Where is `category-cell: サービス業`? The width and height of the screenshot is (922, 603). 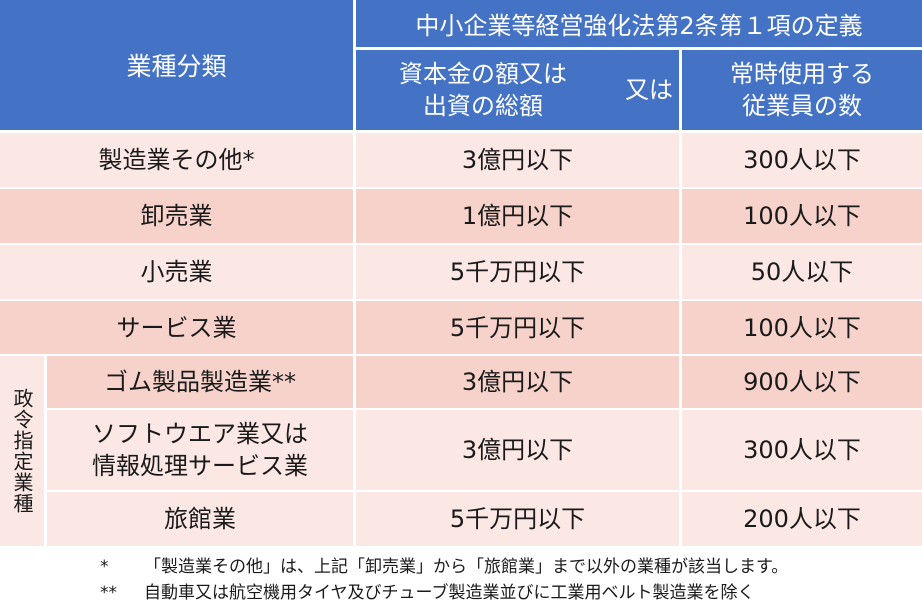 category-cell: サービス業 is located at coordinates (176, 327).